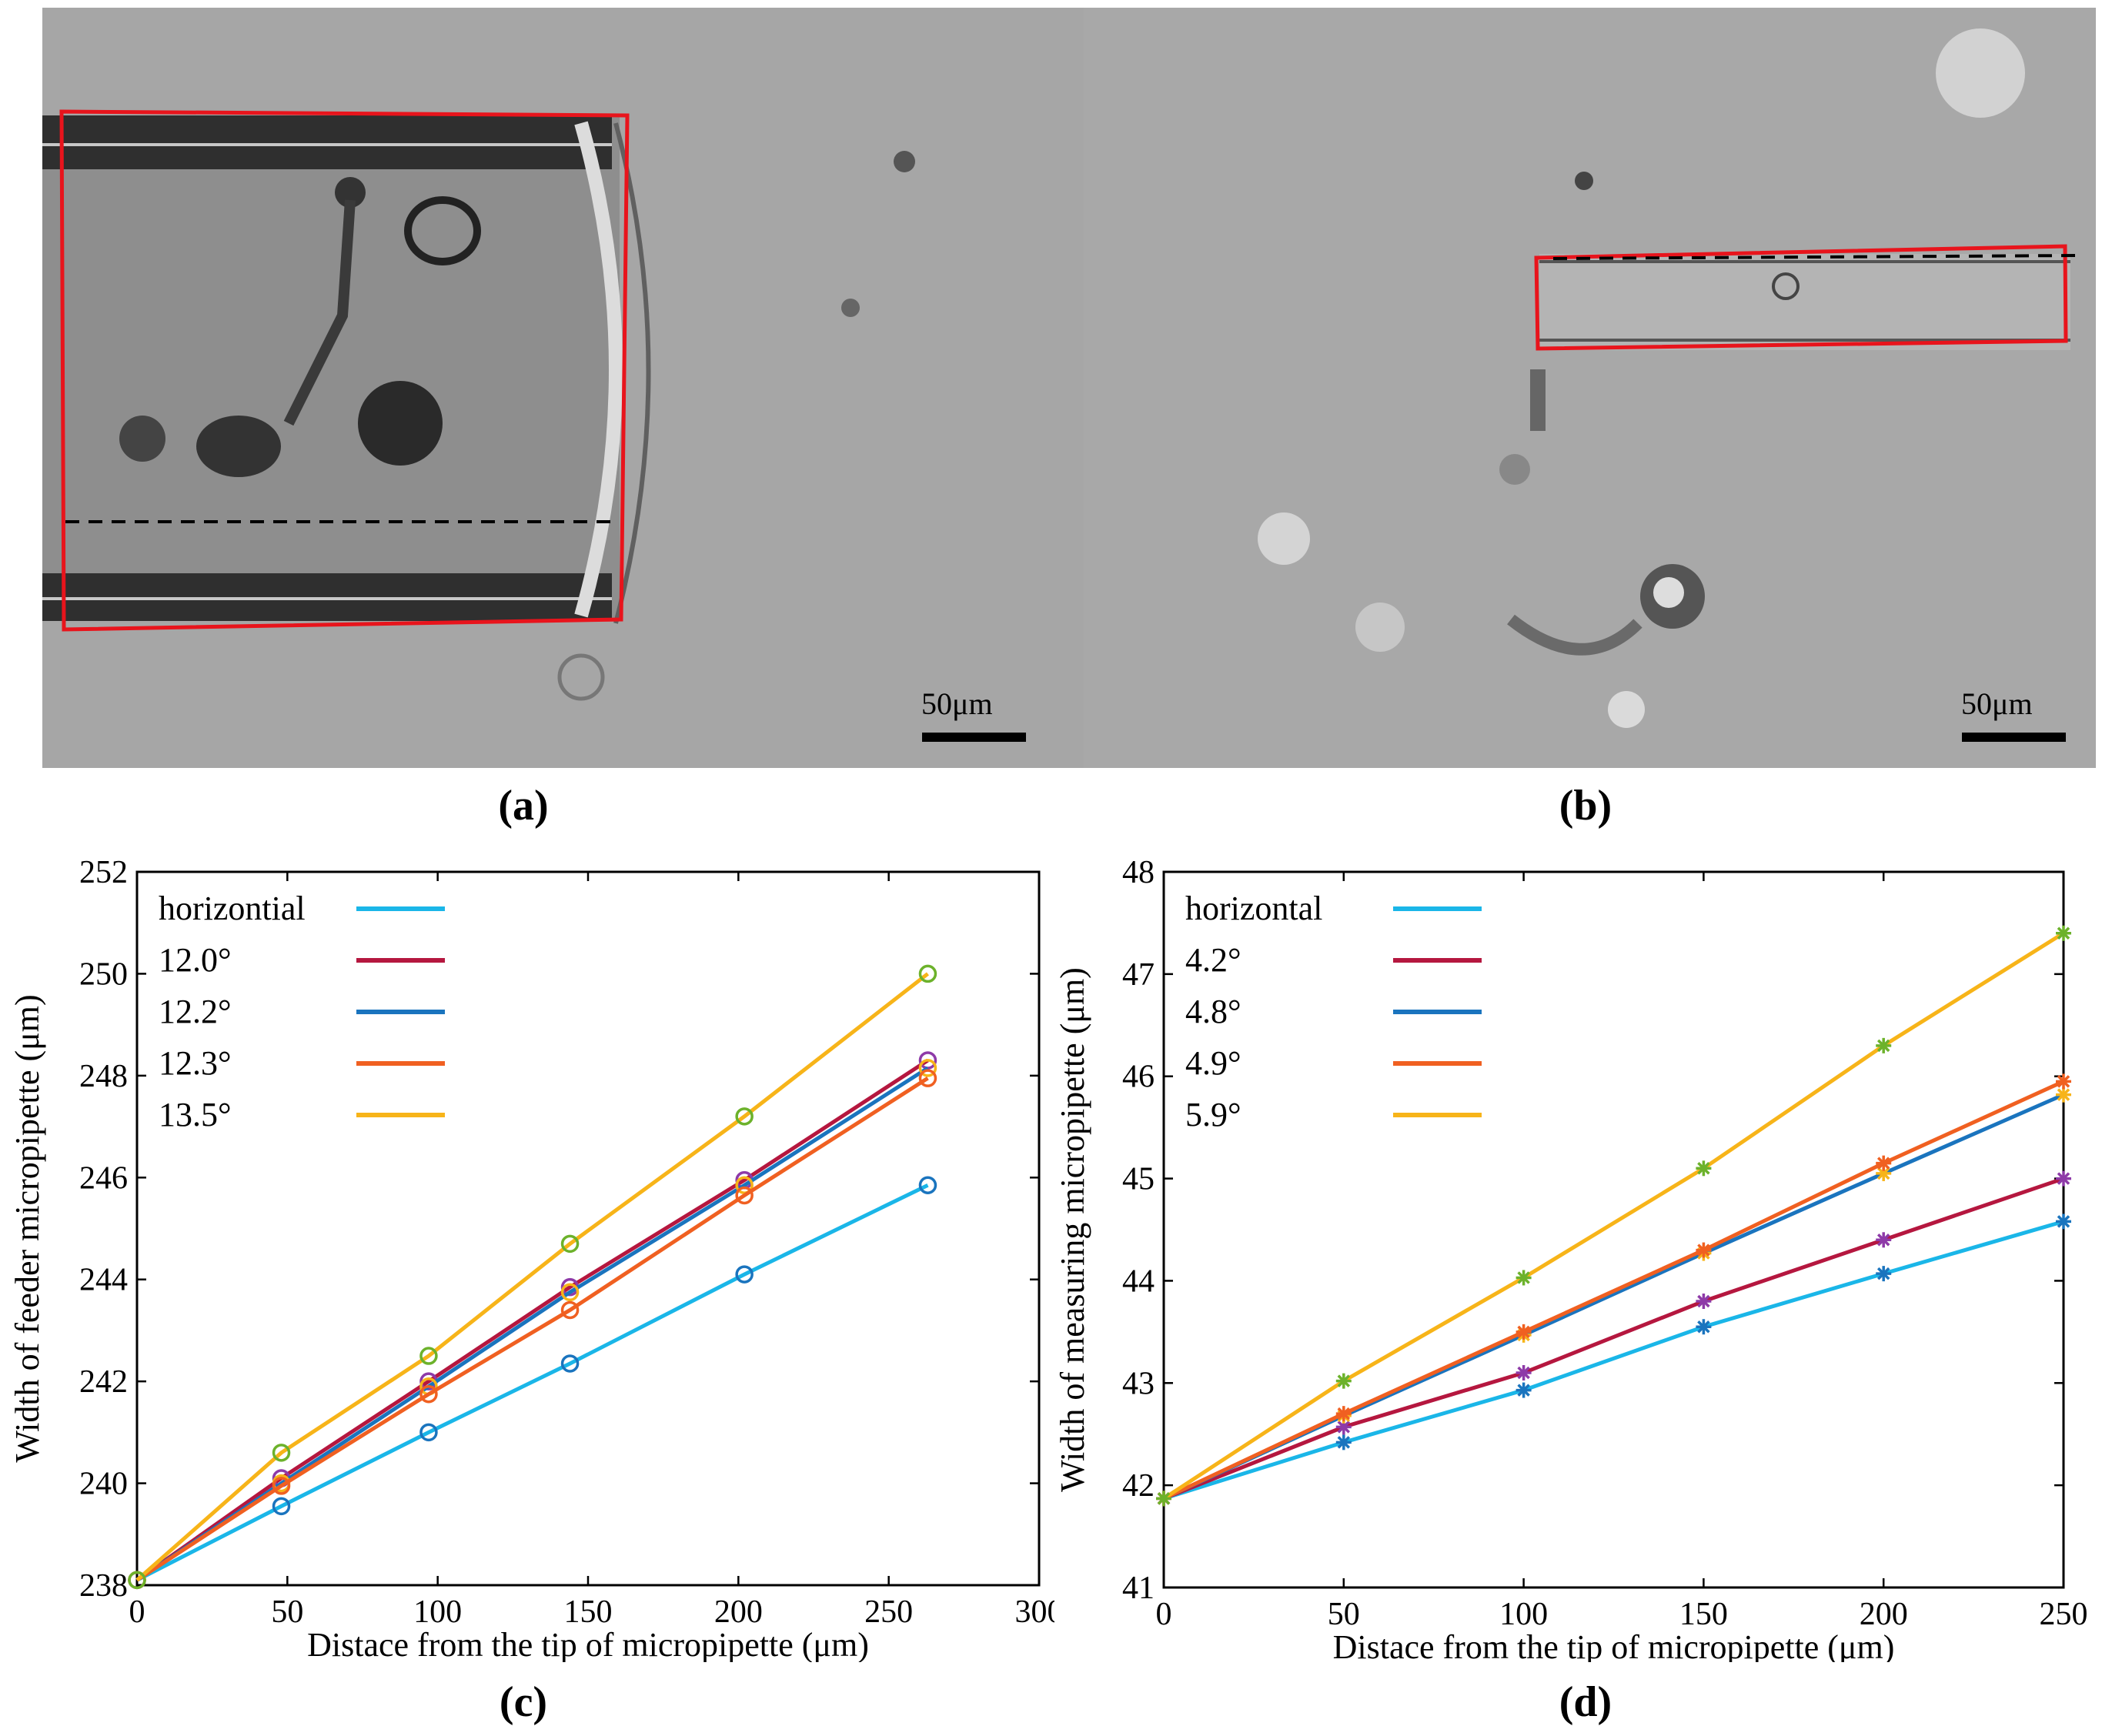  Describe the element at coordinates (888, 1612) in the screenshot. I see `x-tick-label: 250` at that location.